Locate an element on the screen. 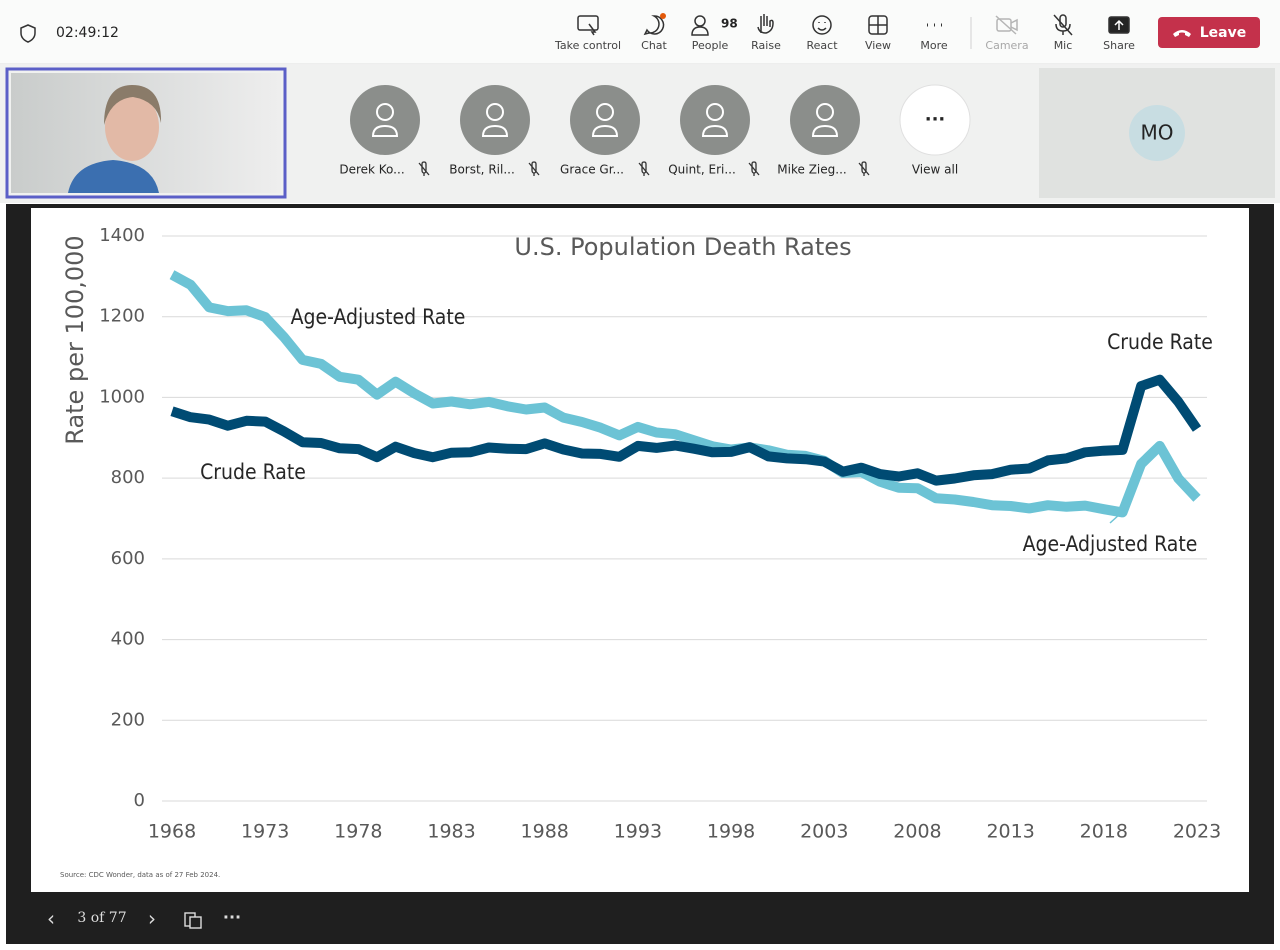 The height and width of the screenshot is (950, 1280). shield-icon is located at coordinates (28, 33).